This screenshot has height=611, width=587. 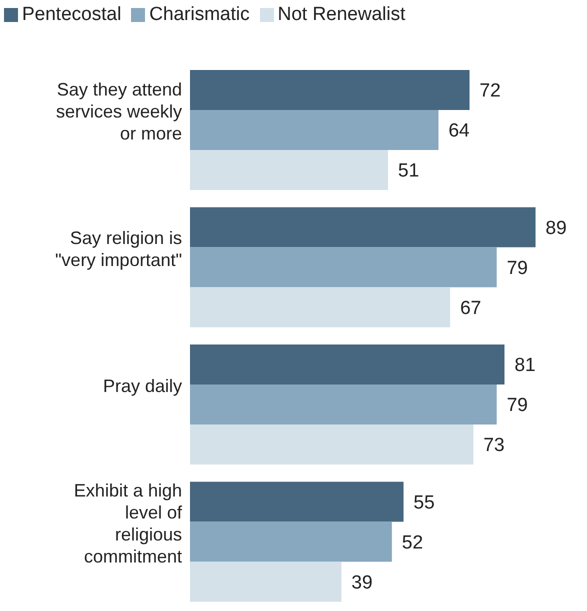 I want to click on data-label: 89, so click(x=556, y=228).